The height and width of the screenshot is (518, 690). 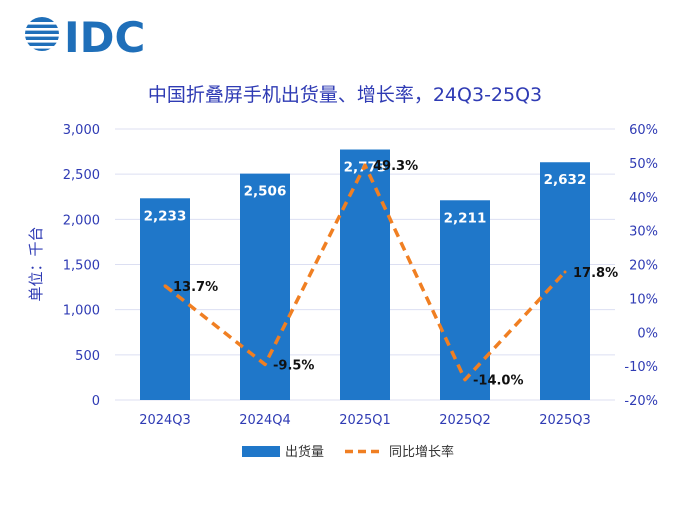 What do you see at coordinates (81, 311) in the screenshot?
I see `left-tick-label: 1,000` at bounding box center [81, 311].